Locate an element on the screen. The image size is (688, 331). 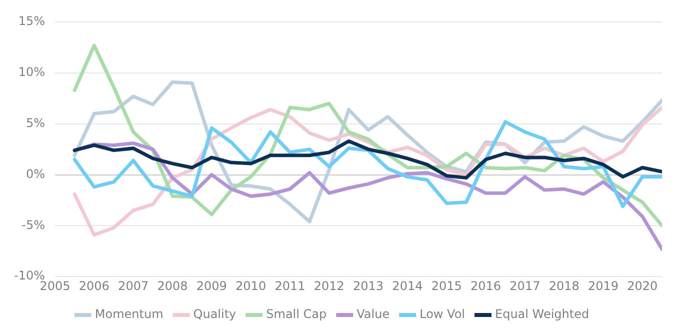
x-tick-label: 2009 is located at coordinates (211, 285).